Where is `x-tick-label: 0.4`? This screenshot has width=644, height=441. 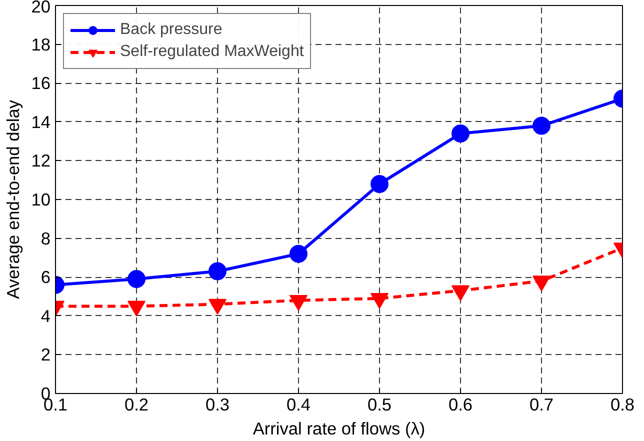 x-tick-label: 0.4 is located at coordinates (298, 404).